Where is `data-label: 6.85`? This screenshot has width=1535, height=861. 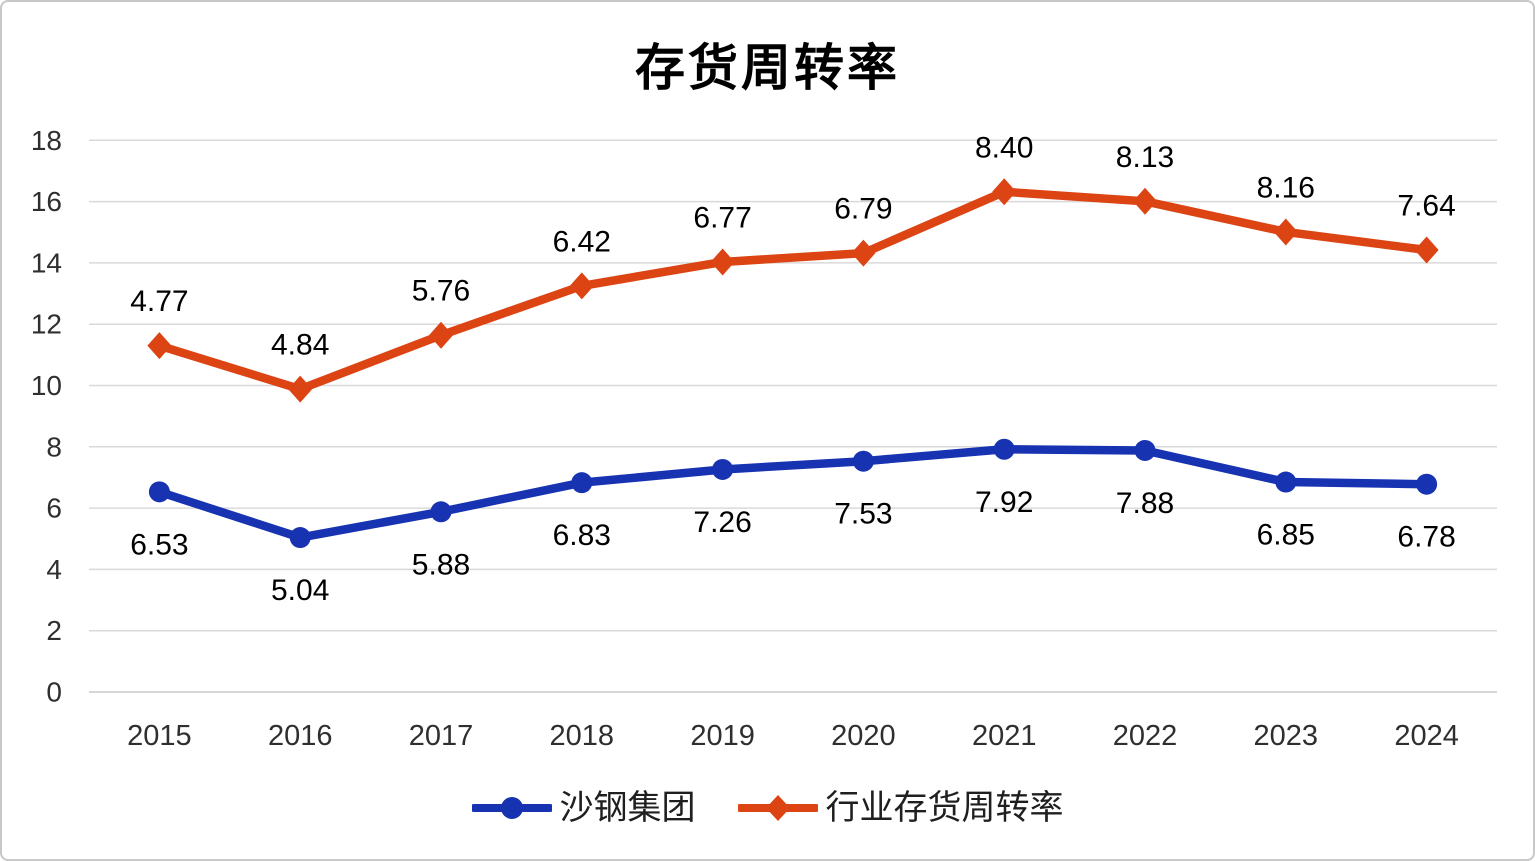
data-label: 6.85 is located at coordinates (1286, 535).